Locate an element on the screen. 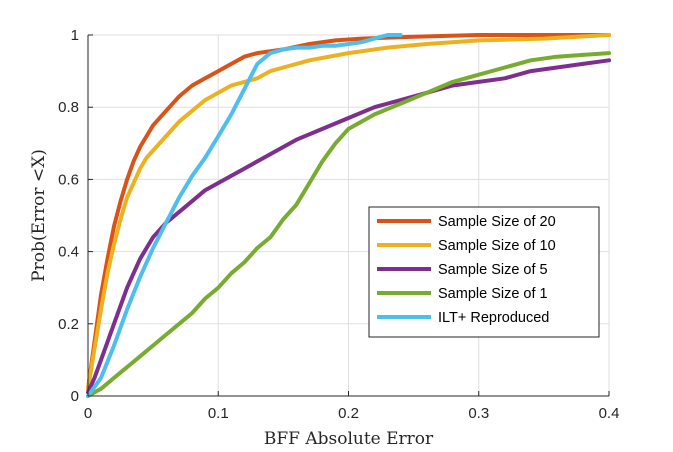 The width and height of the screenshot is (673, 452). y-tick-label: 0.4 is located at coordinates (68, 252).